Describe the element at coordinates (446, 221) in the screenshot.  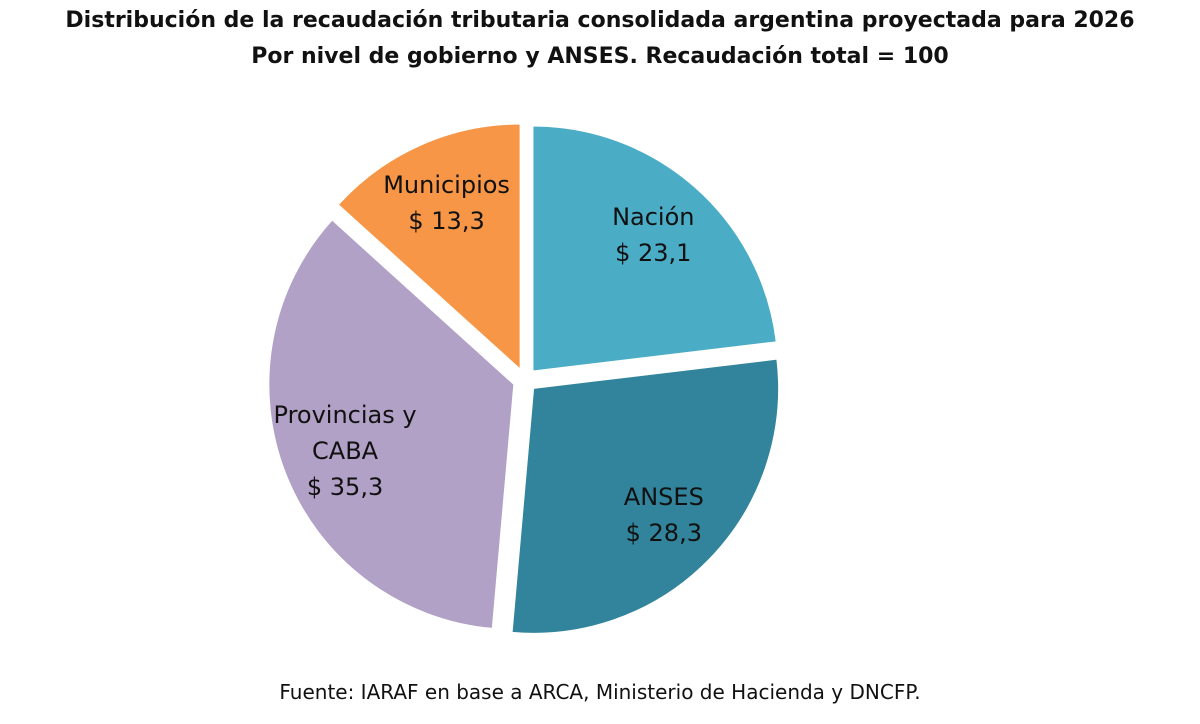
I see `value-label: $ 13,3` at that location.